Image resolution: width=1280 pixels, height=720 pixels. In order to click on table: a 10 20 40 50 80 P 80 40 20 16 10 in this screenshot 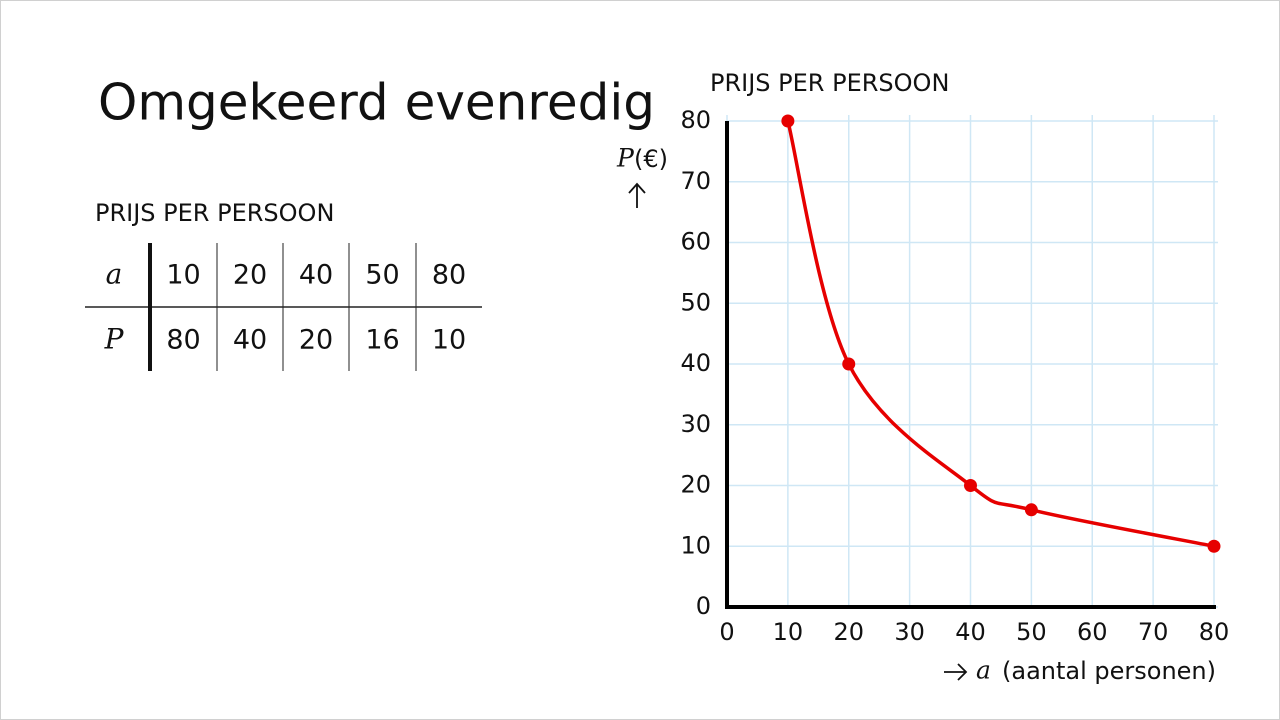, I will do `click(283, 307)`.